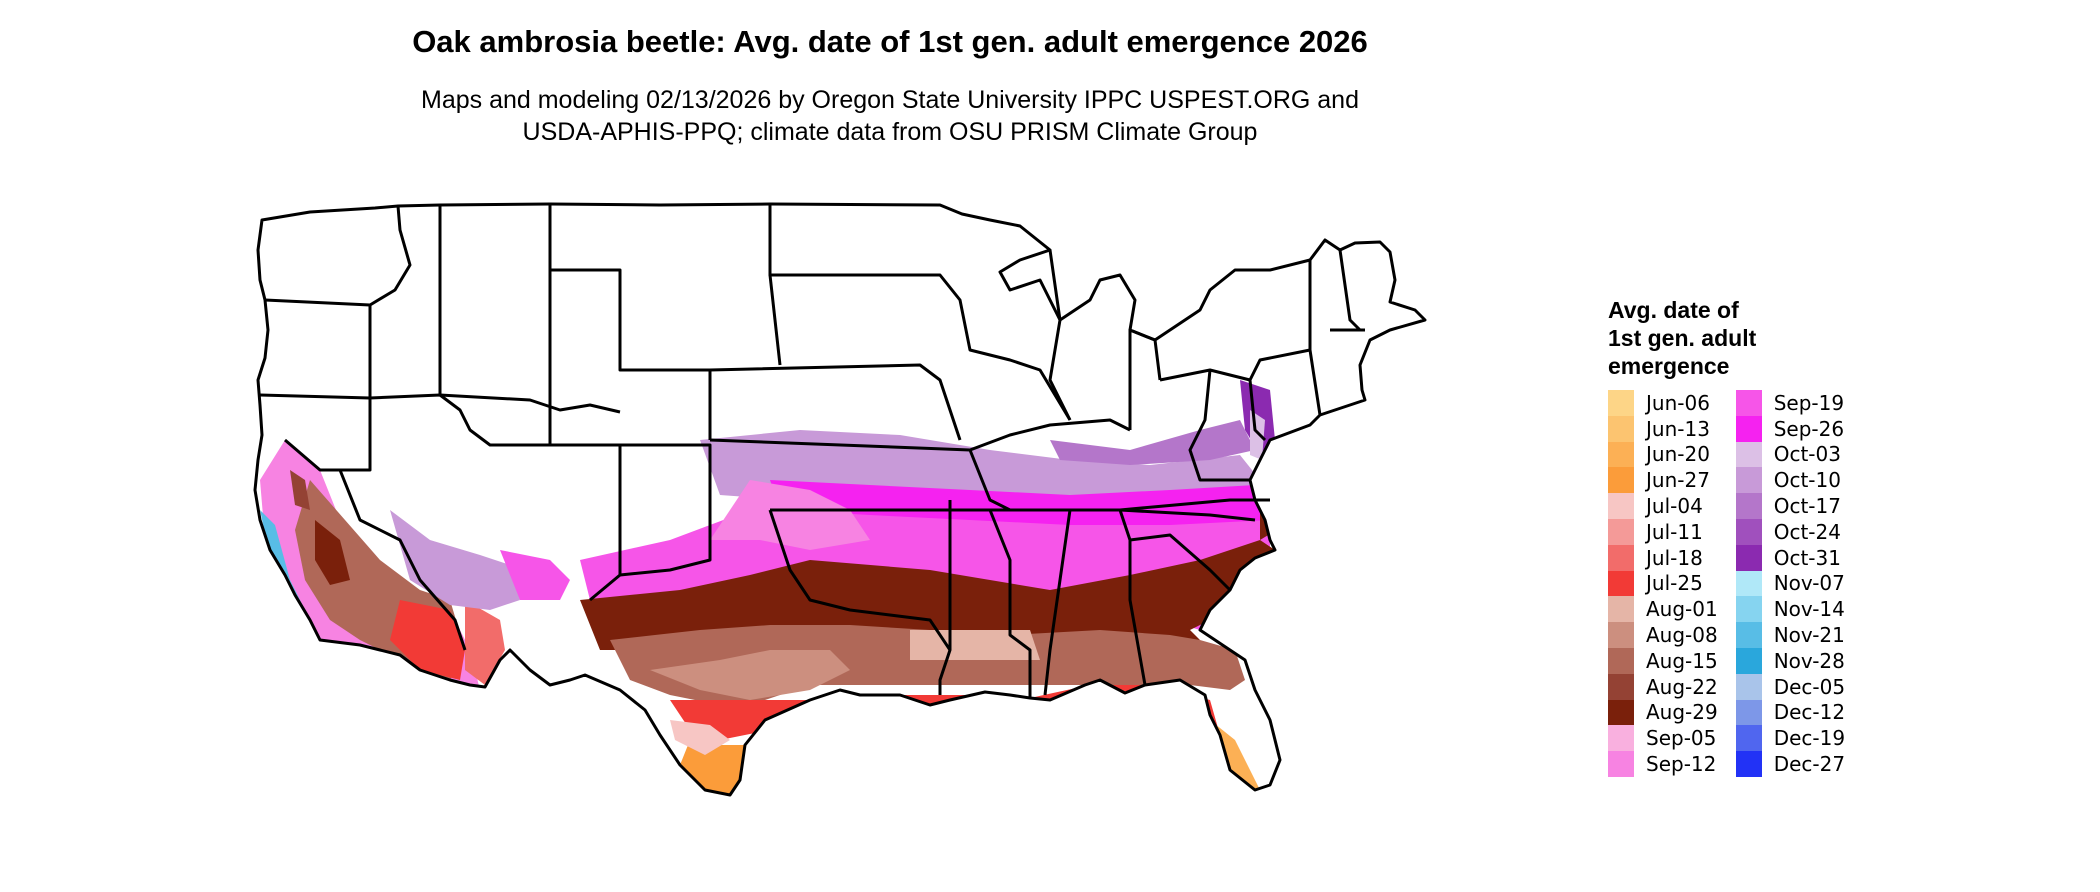  I want to click on legend-label: Oct-24, so click(1807, 531).